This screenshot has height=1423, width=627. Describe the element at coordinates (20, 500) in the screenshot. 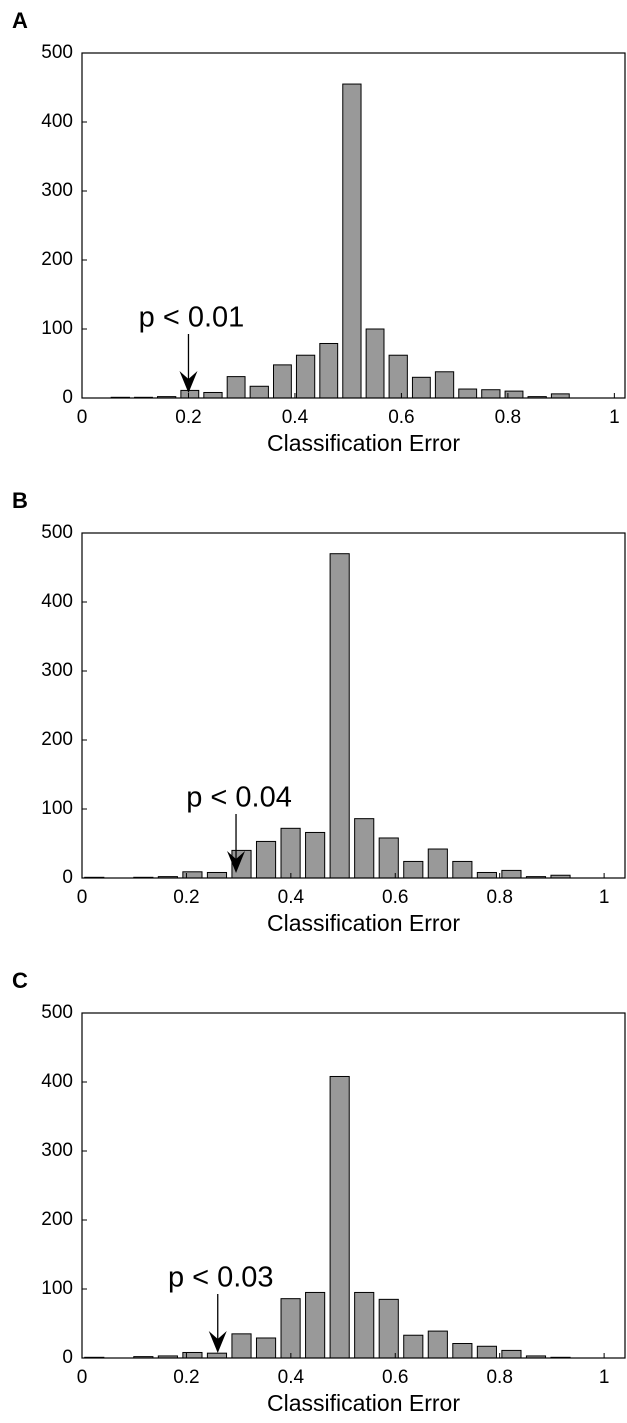

I see `panel-label: B` at that location.